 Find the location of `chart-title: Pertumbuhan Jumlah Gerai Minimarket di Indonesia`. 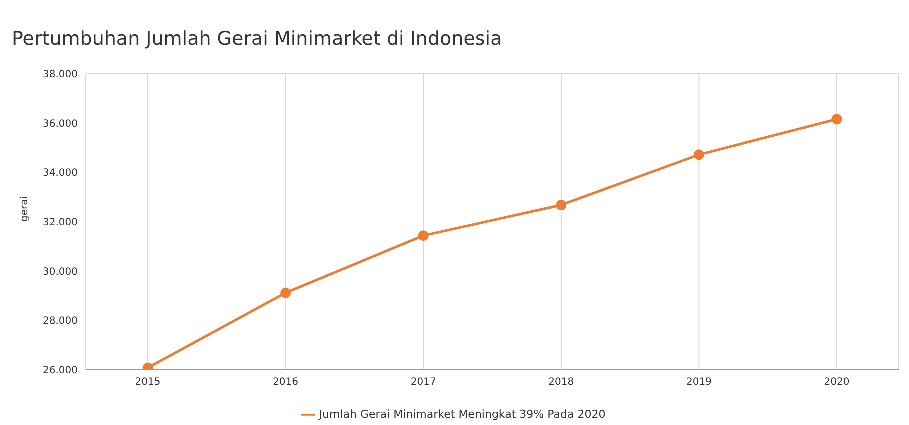

chart-title: Pertumbuhan Jumlah Gerai Minimarket di Indonesia is located at coordinates (257, 39).